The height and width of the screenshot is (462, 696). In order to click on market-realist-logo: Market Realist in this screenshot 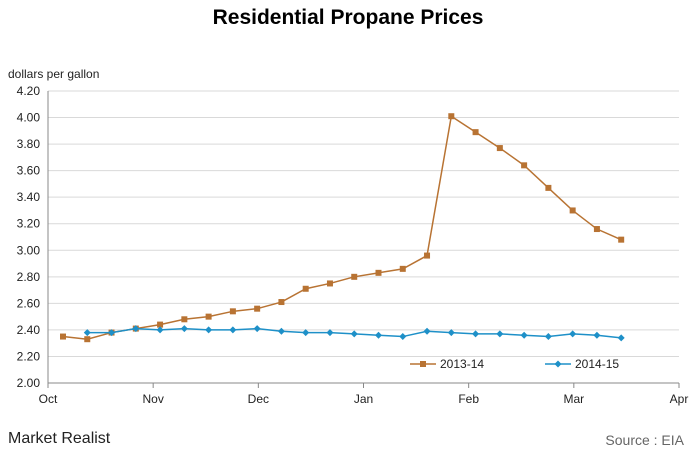, I will do `click(59, 438)`.